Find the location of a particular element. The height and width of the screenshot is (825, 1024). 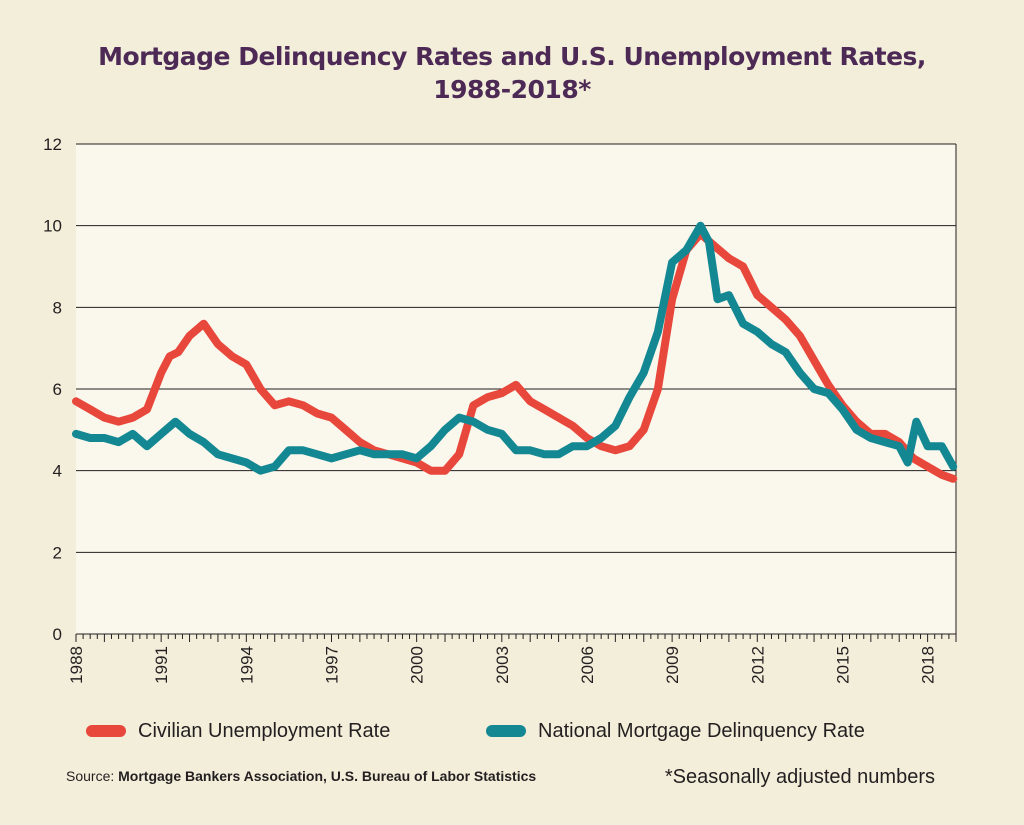

x-tick-label: 2015 is located at coordinates (842, 665).